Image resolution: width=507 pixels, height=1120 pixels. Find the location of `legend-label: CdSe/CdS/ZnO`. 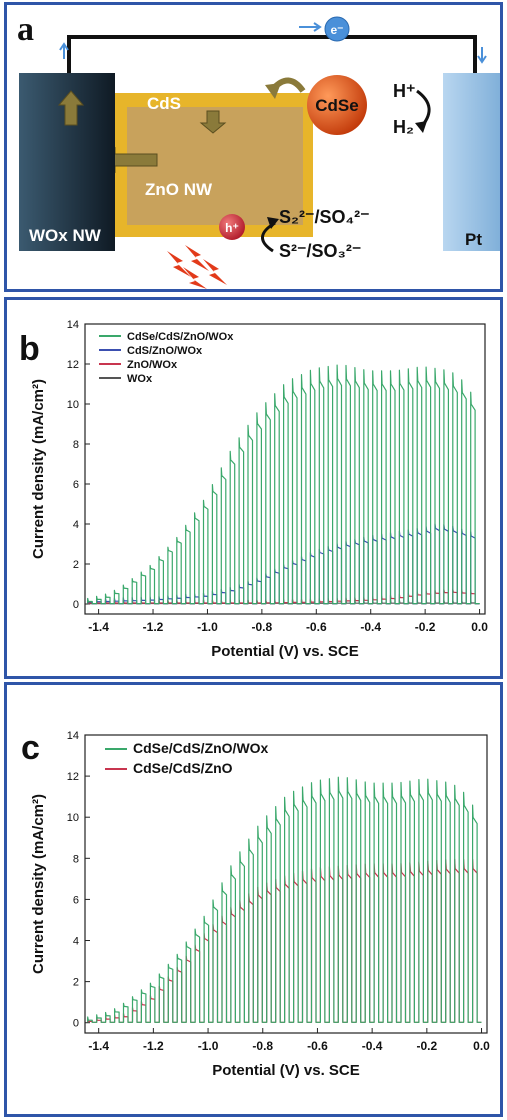

legend-label: CdSe/CdS/ZnO is located at coordinates (183, 768).